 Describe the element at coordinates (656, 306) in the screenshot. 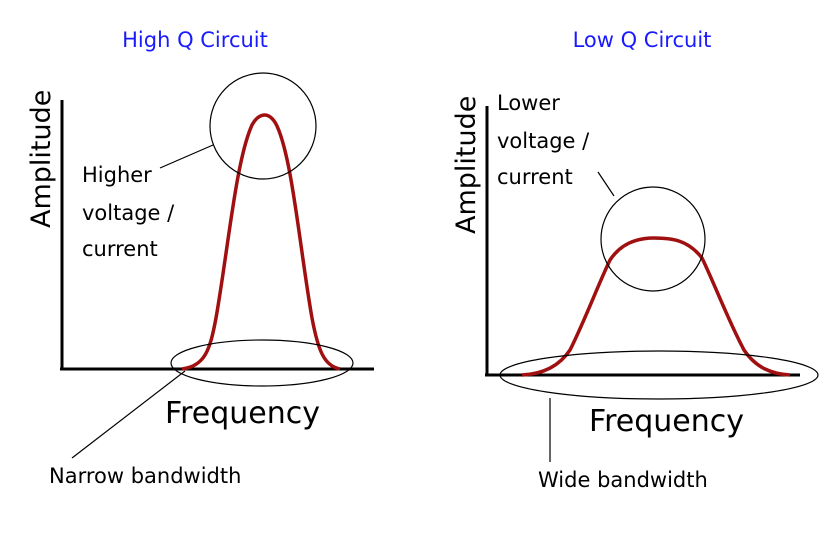

I see `low-q-response-curve` at that location.